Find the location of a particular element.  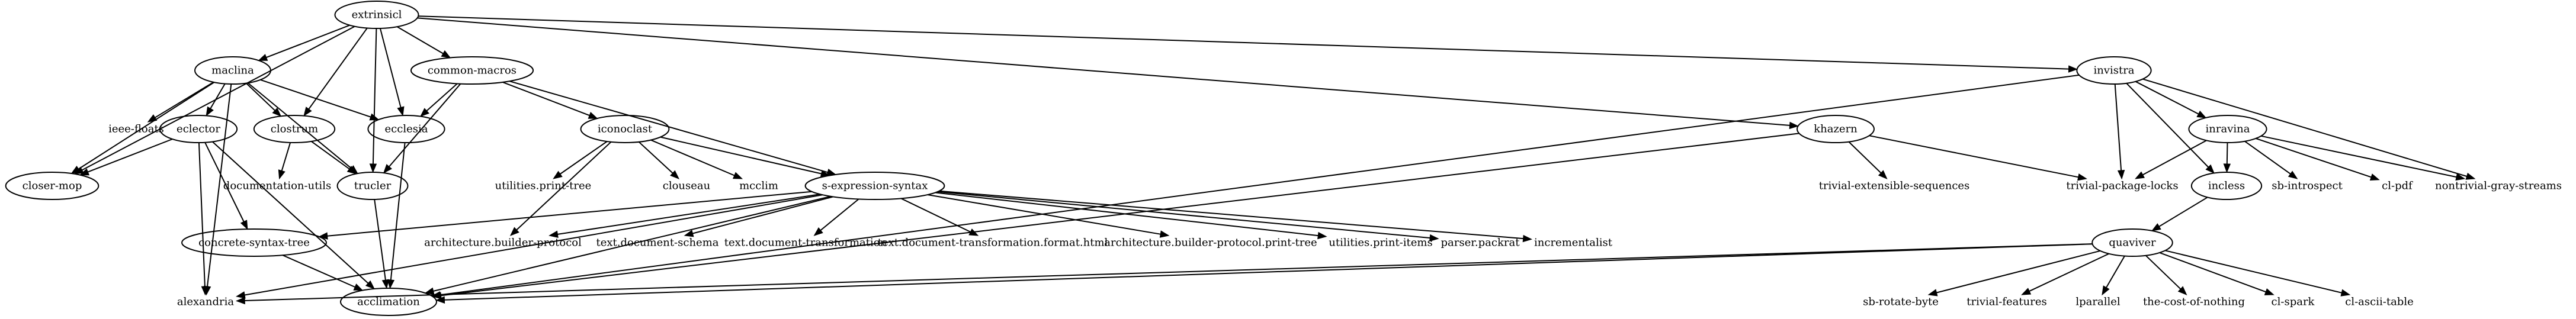

edge-eclector-to-closer-mop is located at coordinates (126, 157).